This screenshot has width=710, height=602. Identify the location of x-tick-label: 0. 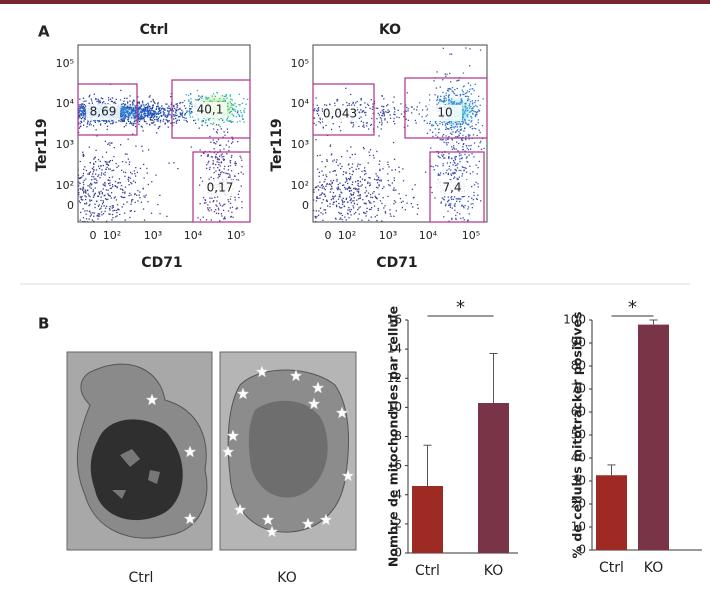
(93, 235).